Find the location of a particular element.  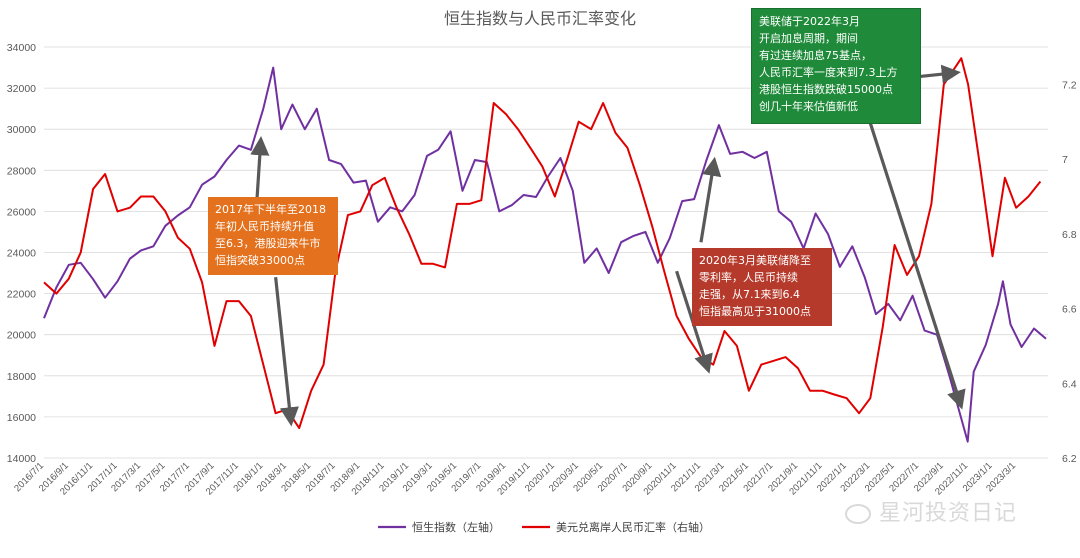

left-tick-label: 16000 is located at coordinates (21, 418).